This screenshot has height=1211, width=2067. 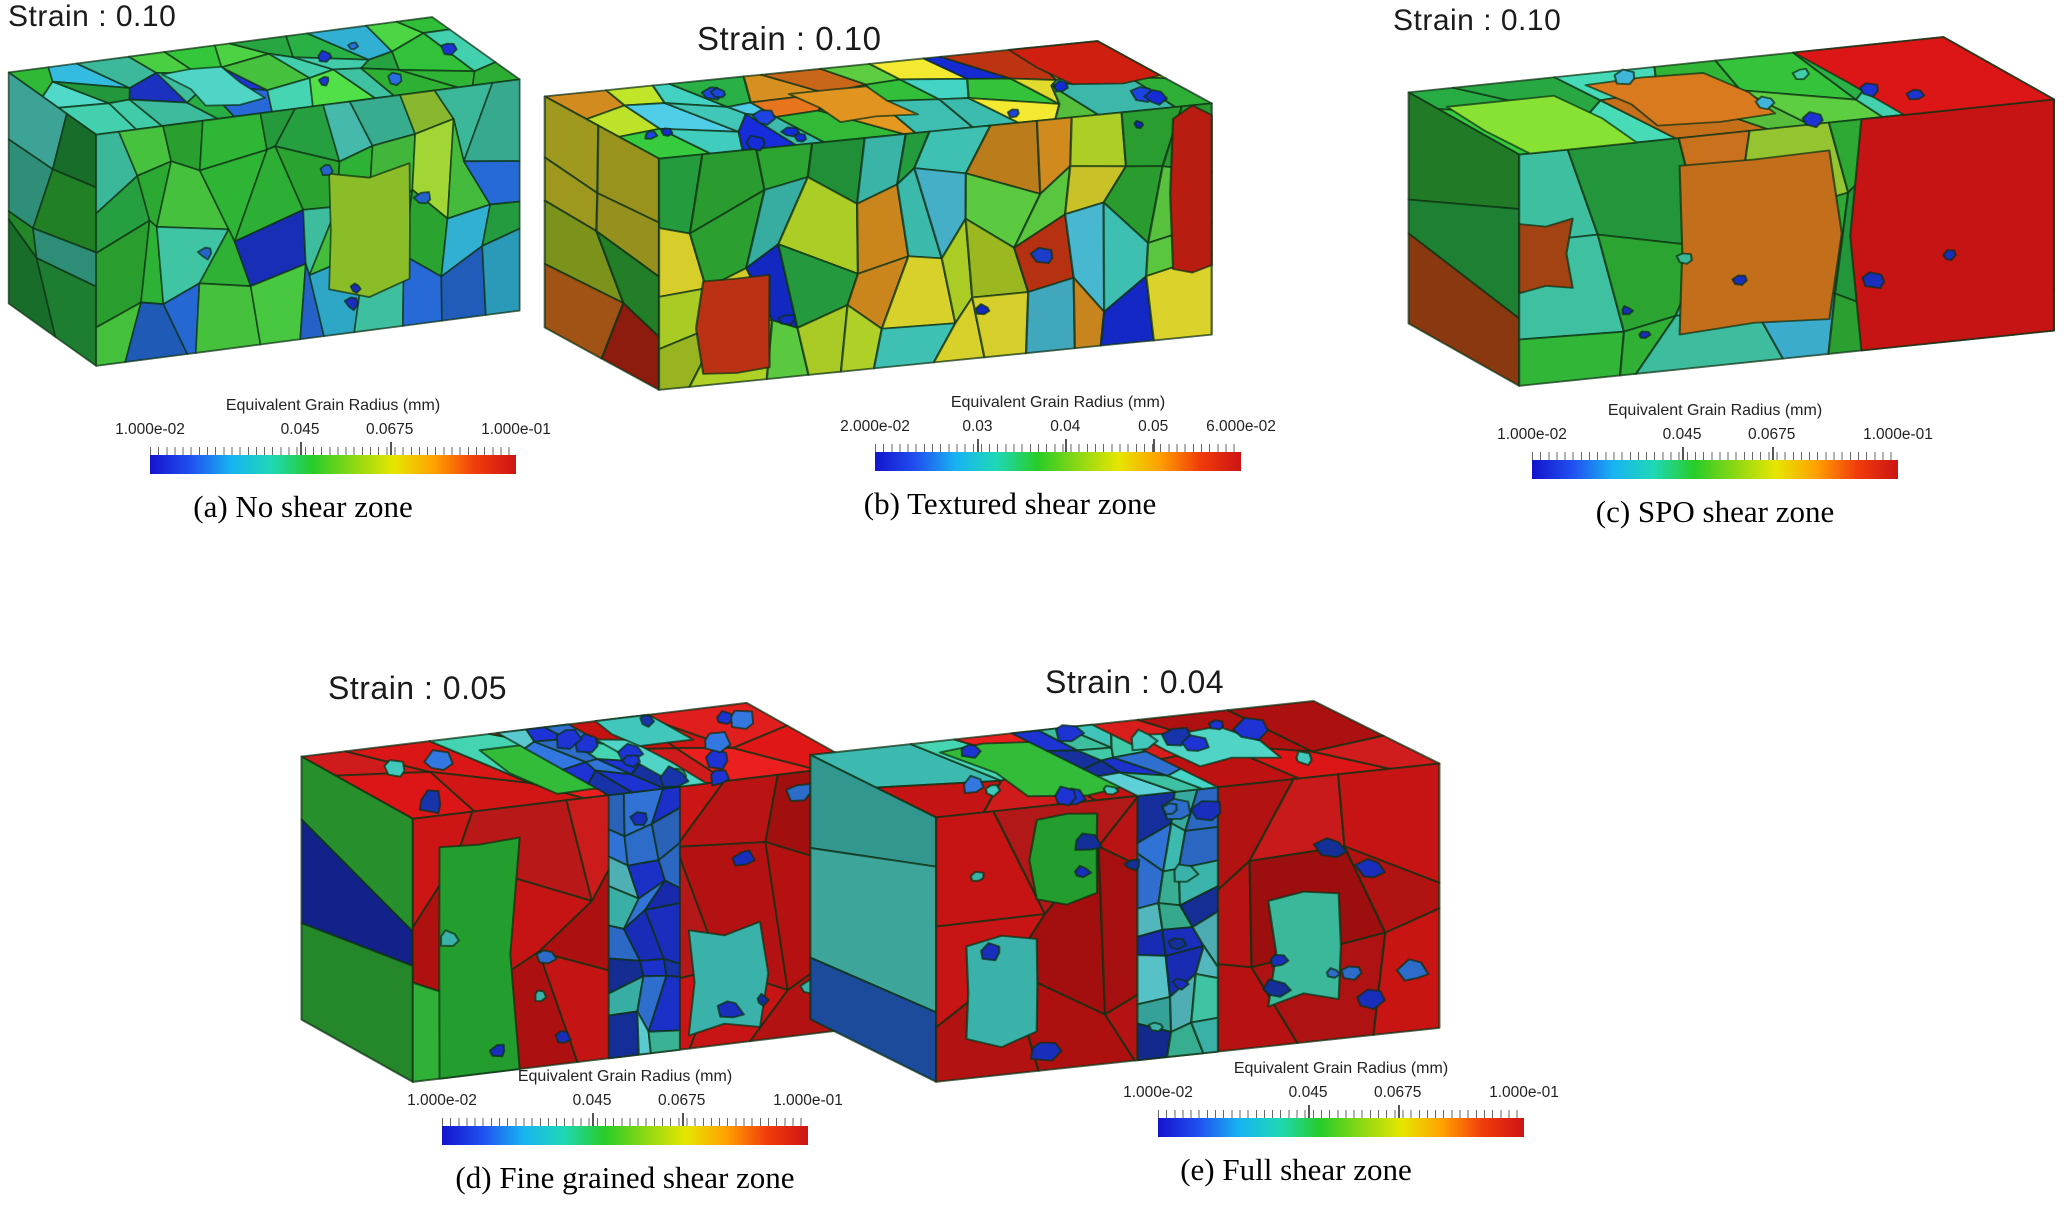 I want to click on panel-caption: (a) No shear zone, so click(x=303, y=506).